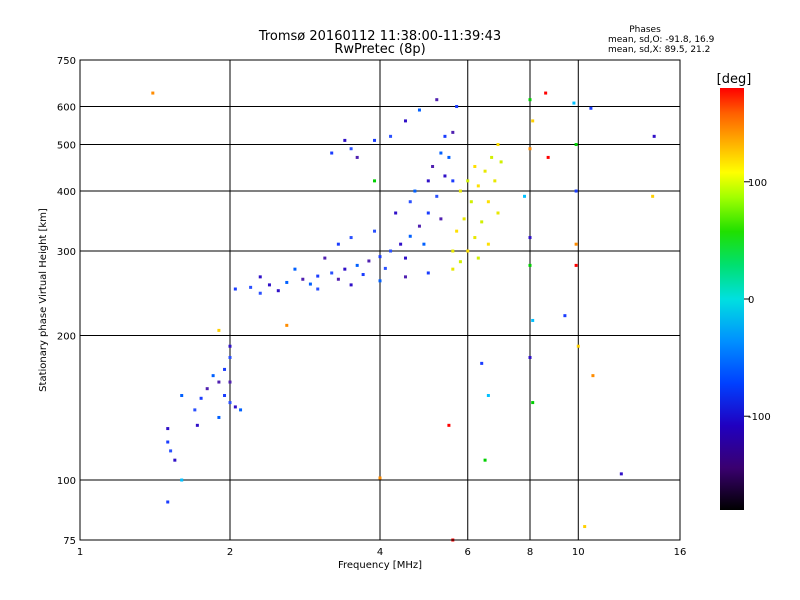  What do you see at coordinates (530, 552) in the screenshot?
I see `x-tick-label: 8` at bounding box center [530, 552].